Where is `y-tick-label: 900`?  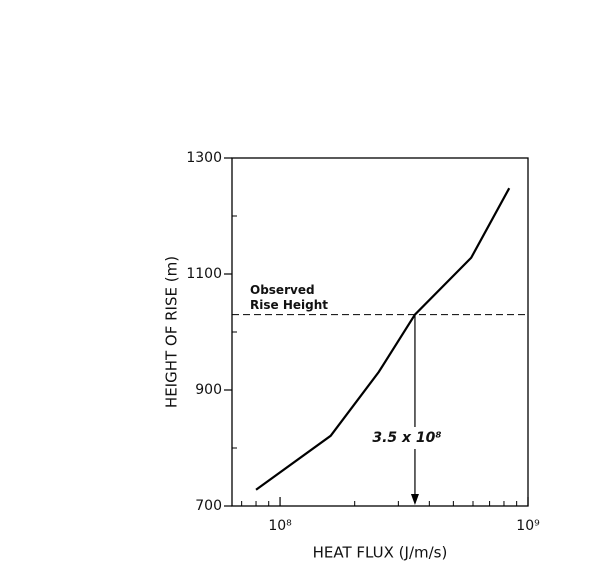 y-tick-label: 900 is located at coordinates (208, 390).